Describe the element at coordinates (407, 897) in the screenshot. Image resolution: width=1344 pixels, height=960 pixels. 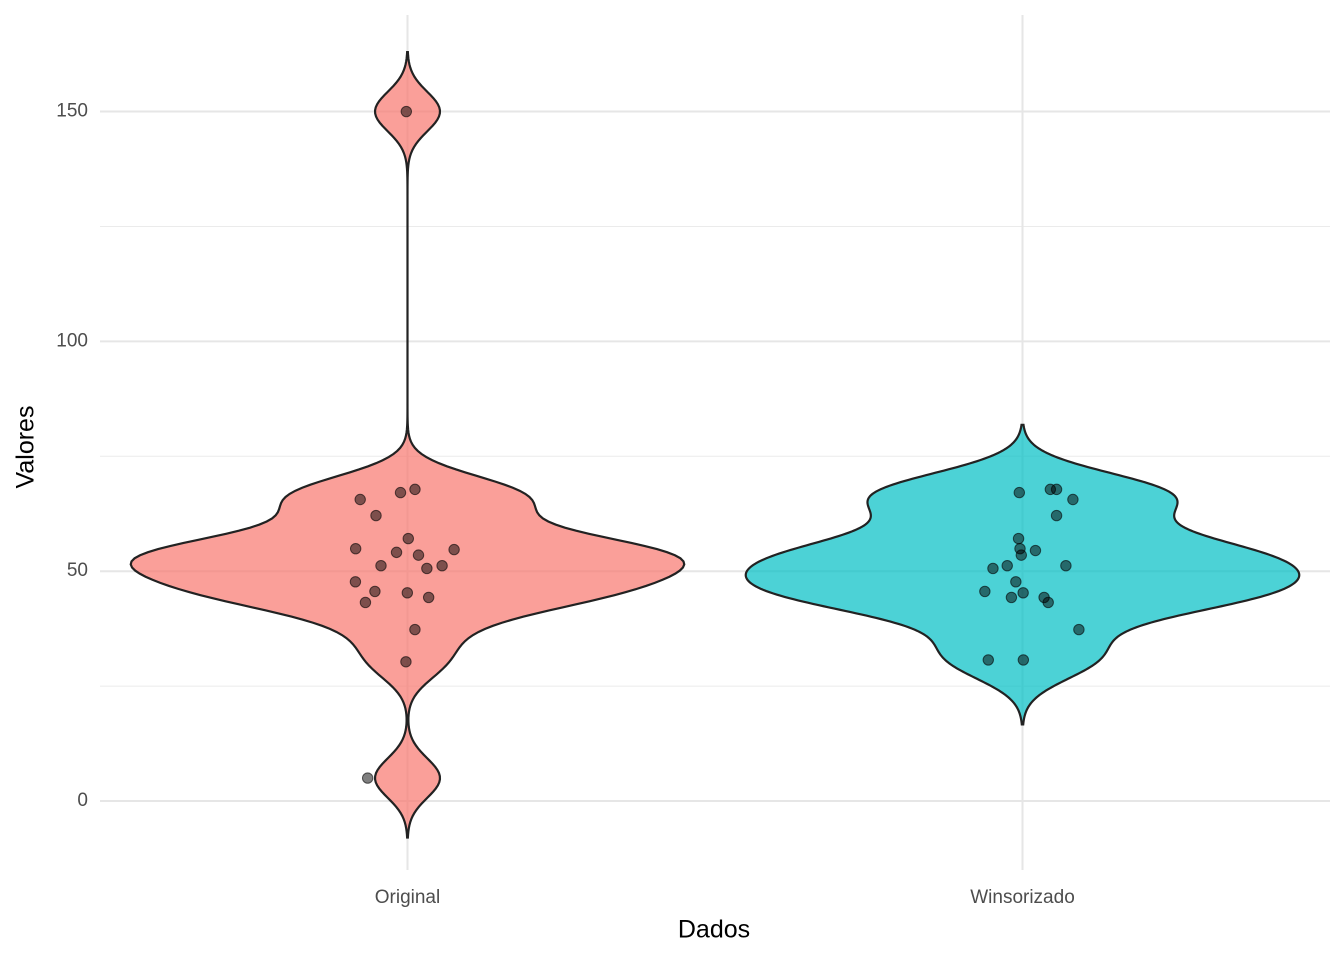
I see `x-tick-label: Original` at that location.